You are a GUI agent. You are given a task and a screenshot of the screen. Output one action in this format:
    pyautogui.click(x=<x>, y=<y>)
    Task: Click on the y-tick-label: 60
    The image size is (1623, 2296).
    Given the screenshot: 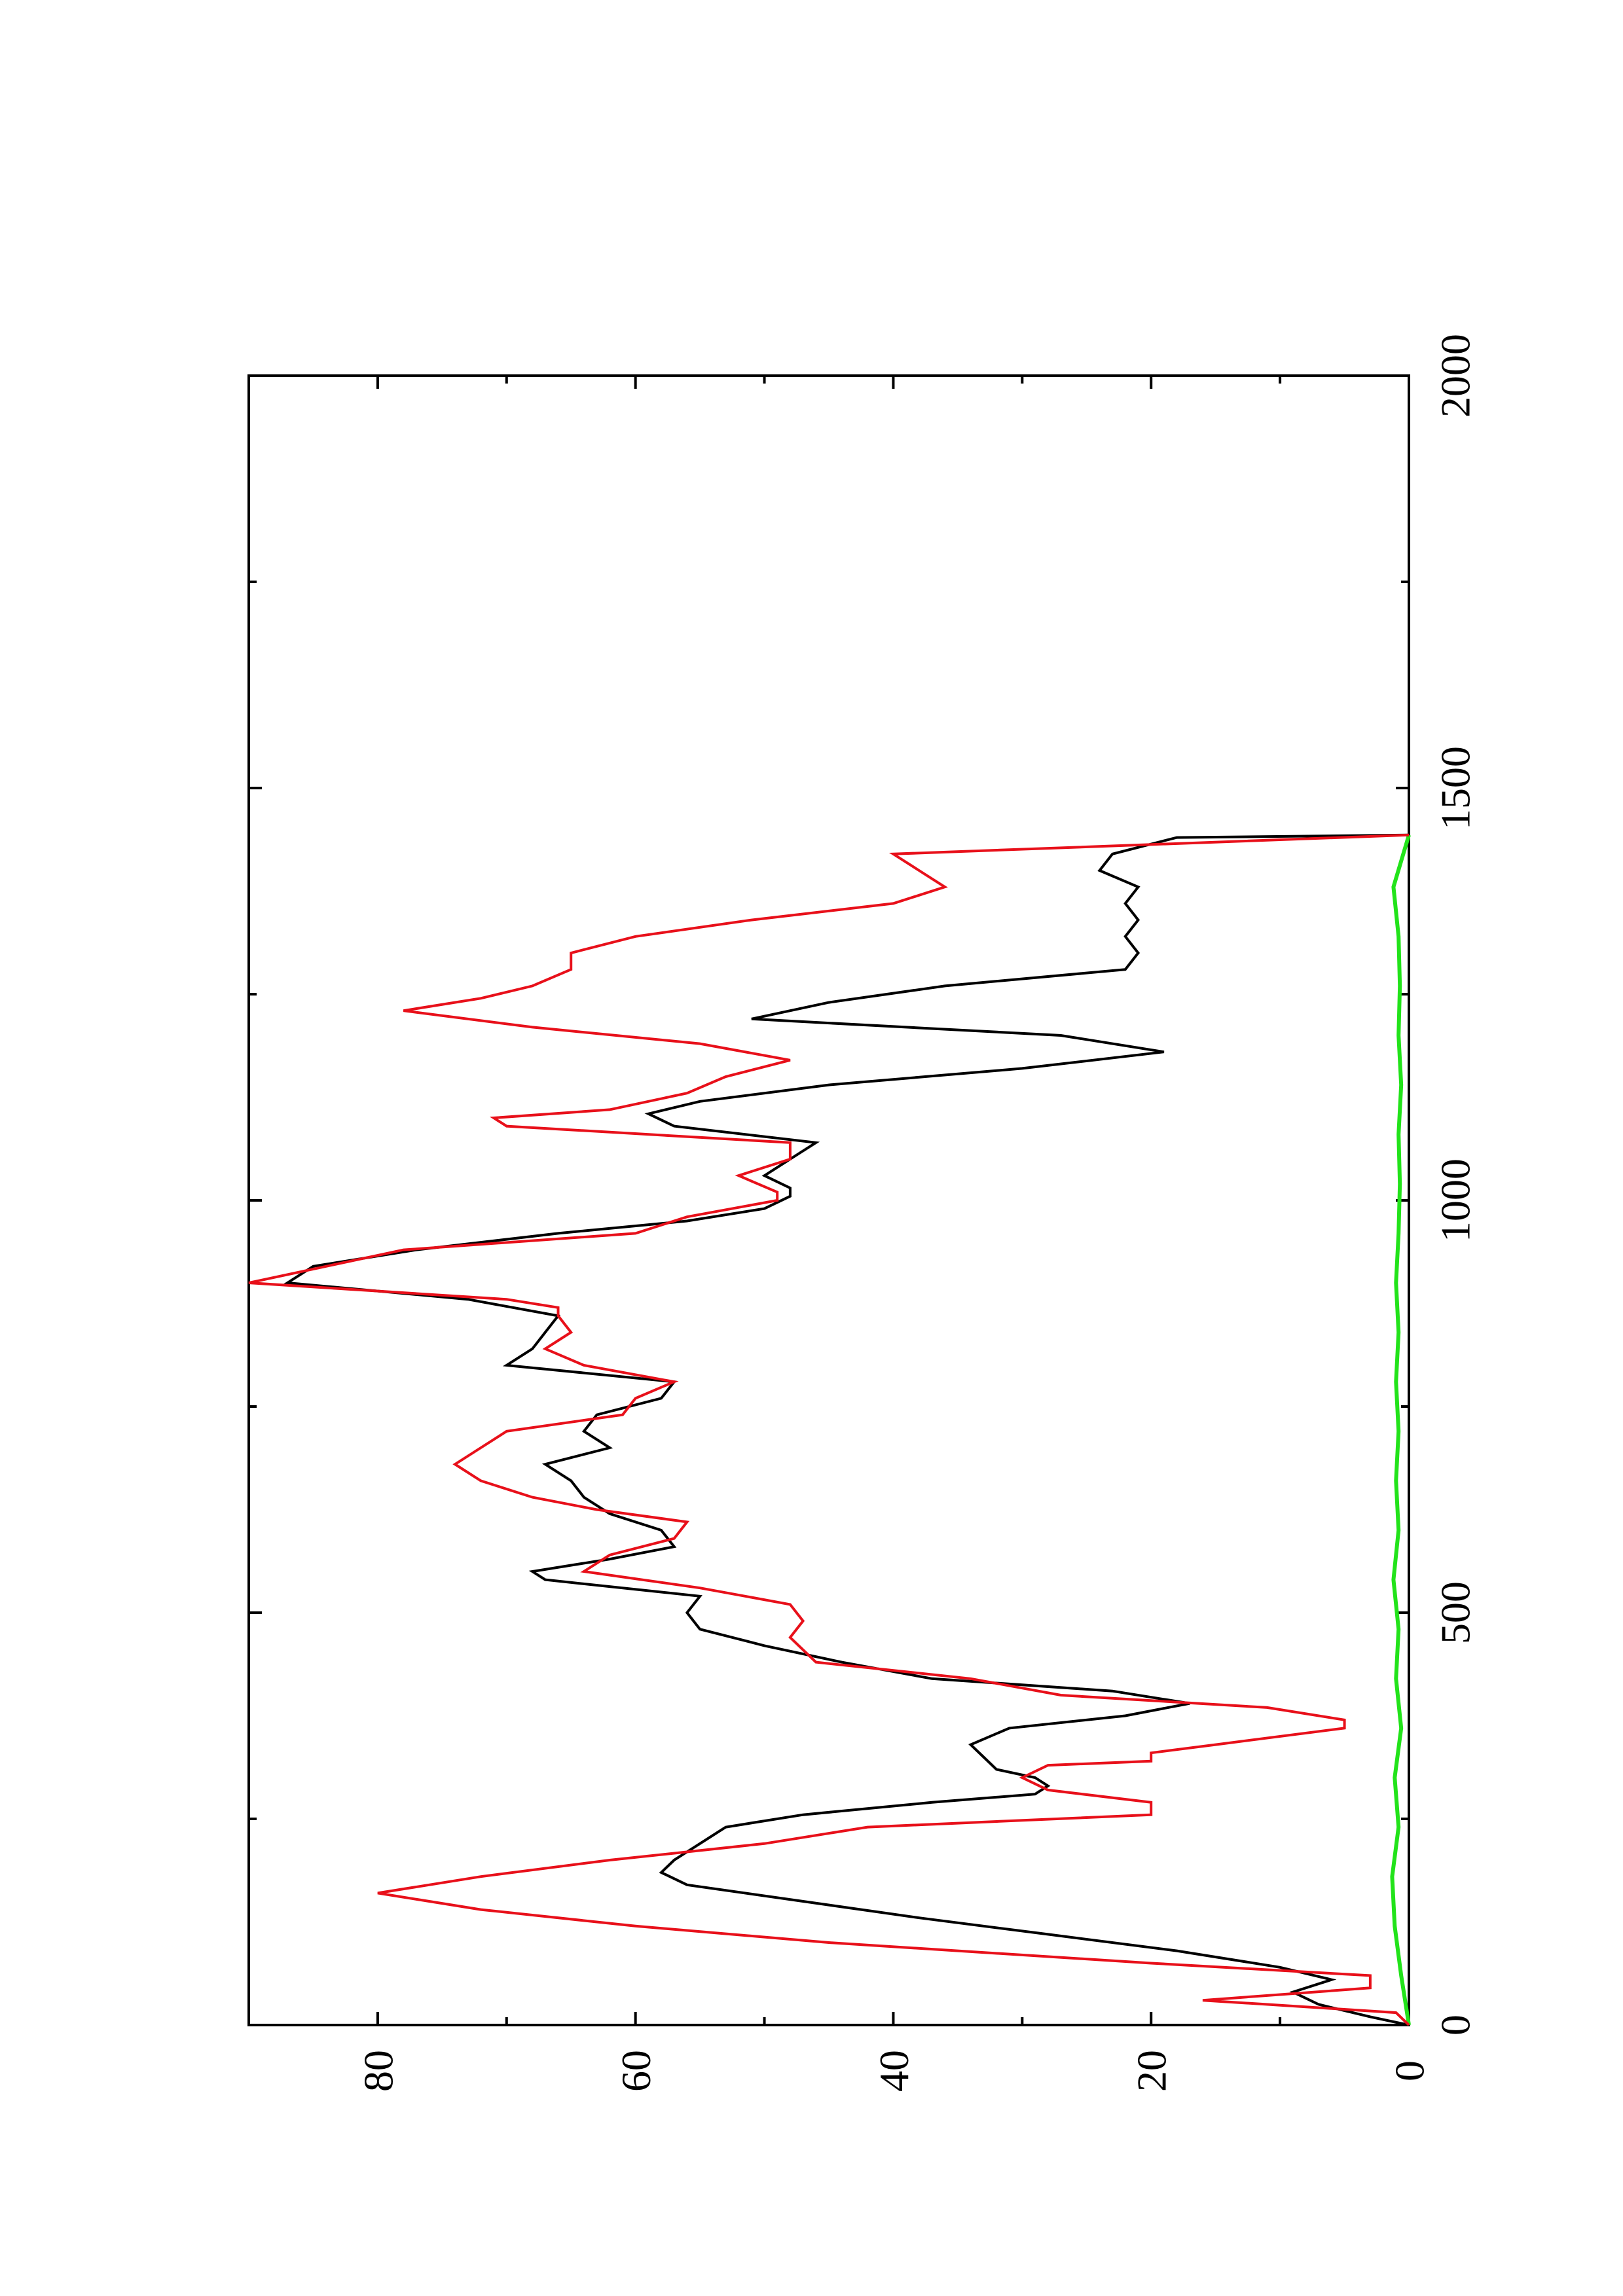 What is the action you would take?
    pyautogui.click(x=636, y=2071)
    